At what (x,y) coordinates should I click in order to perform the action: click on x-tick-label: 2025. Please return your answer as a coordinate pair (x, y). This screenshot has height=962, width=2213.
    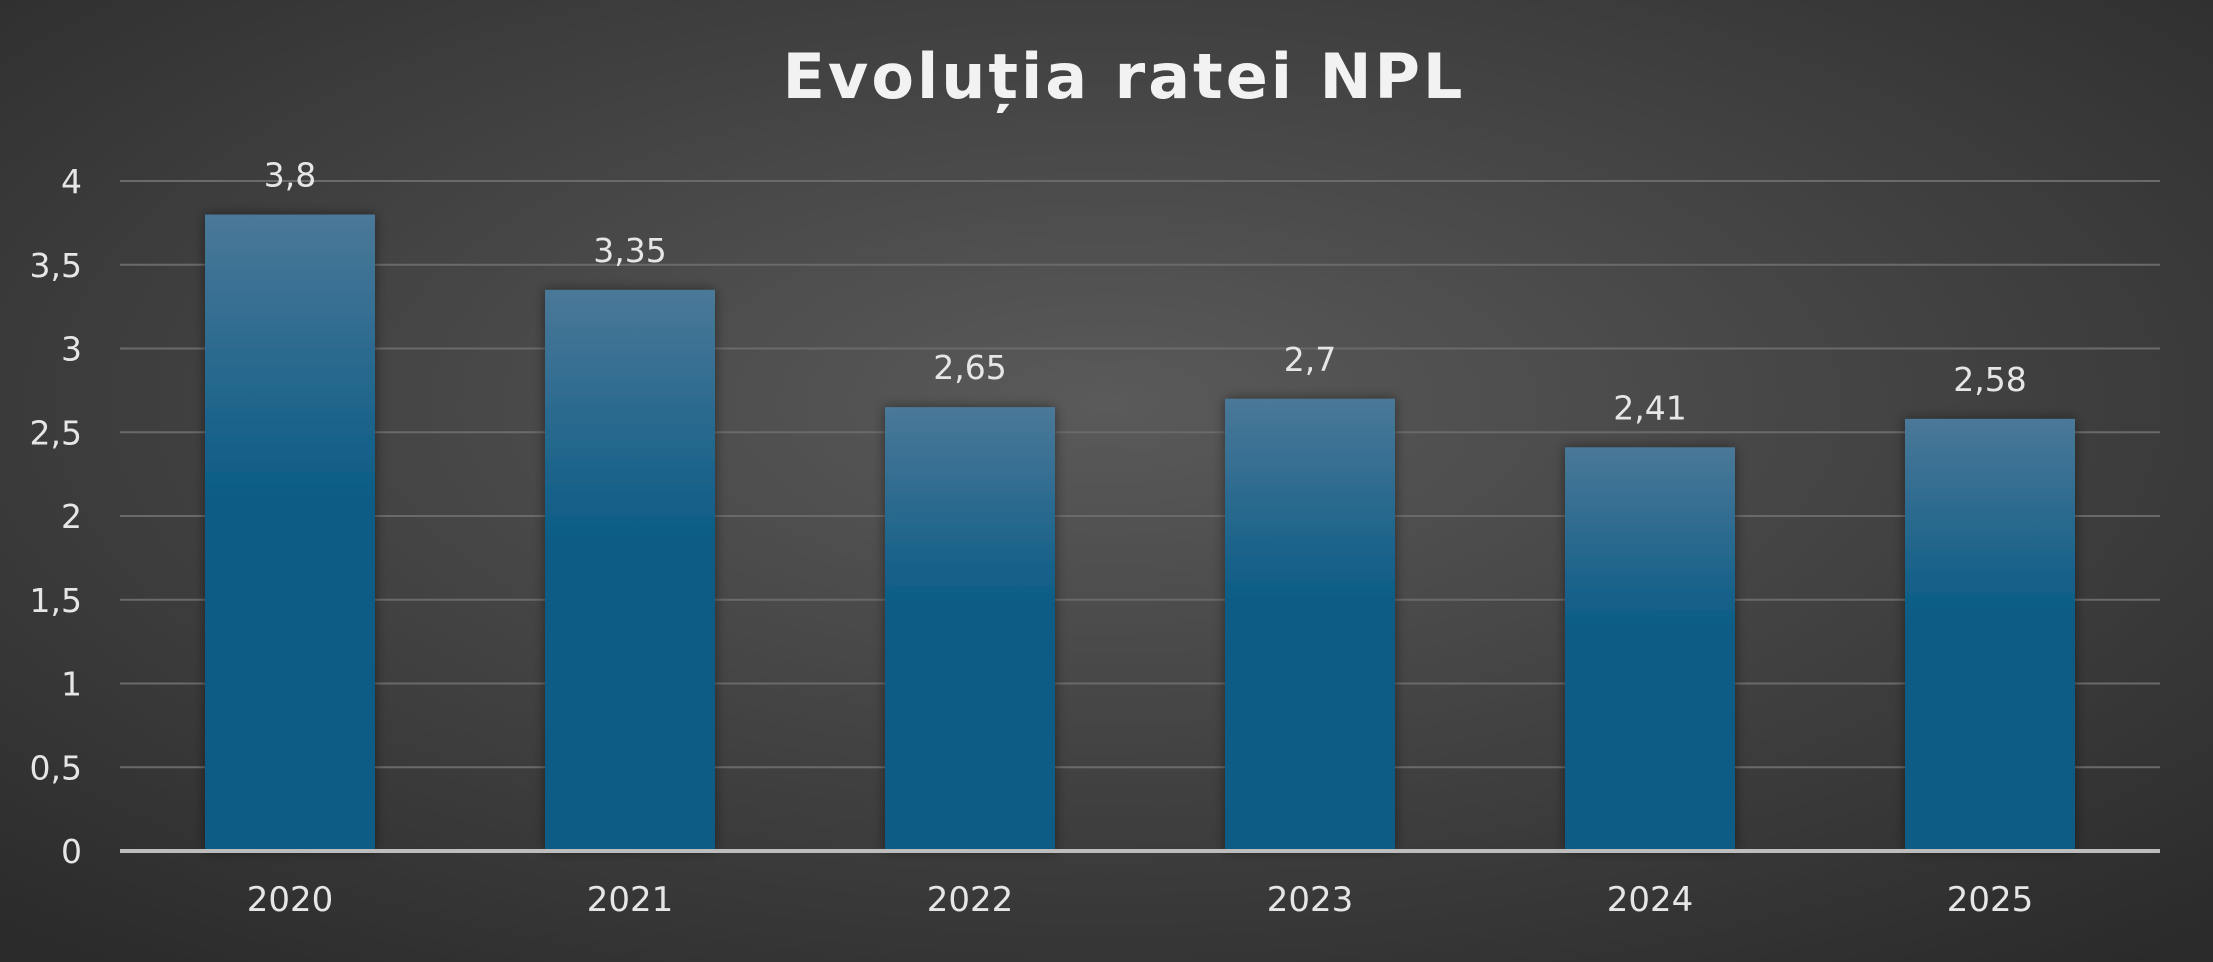
    Looking at the image, I should click on (1990, 900).